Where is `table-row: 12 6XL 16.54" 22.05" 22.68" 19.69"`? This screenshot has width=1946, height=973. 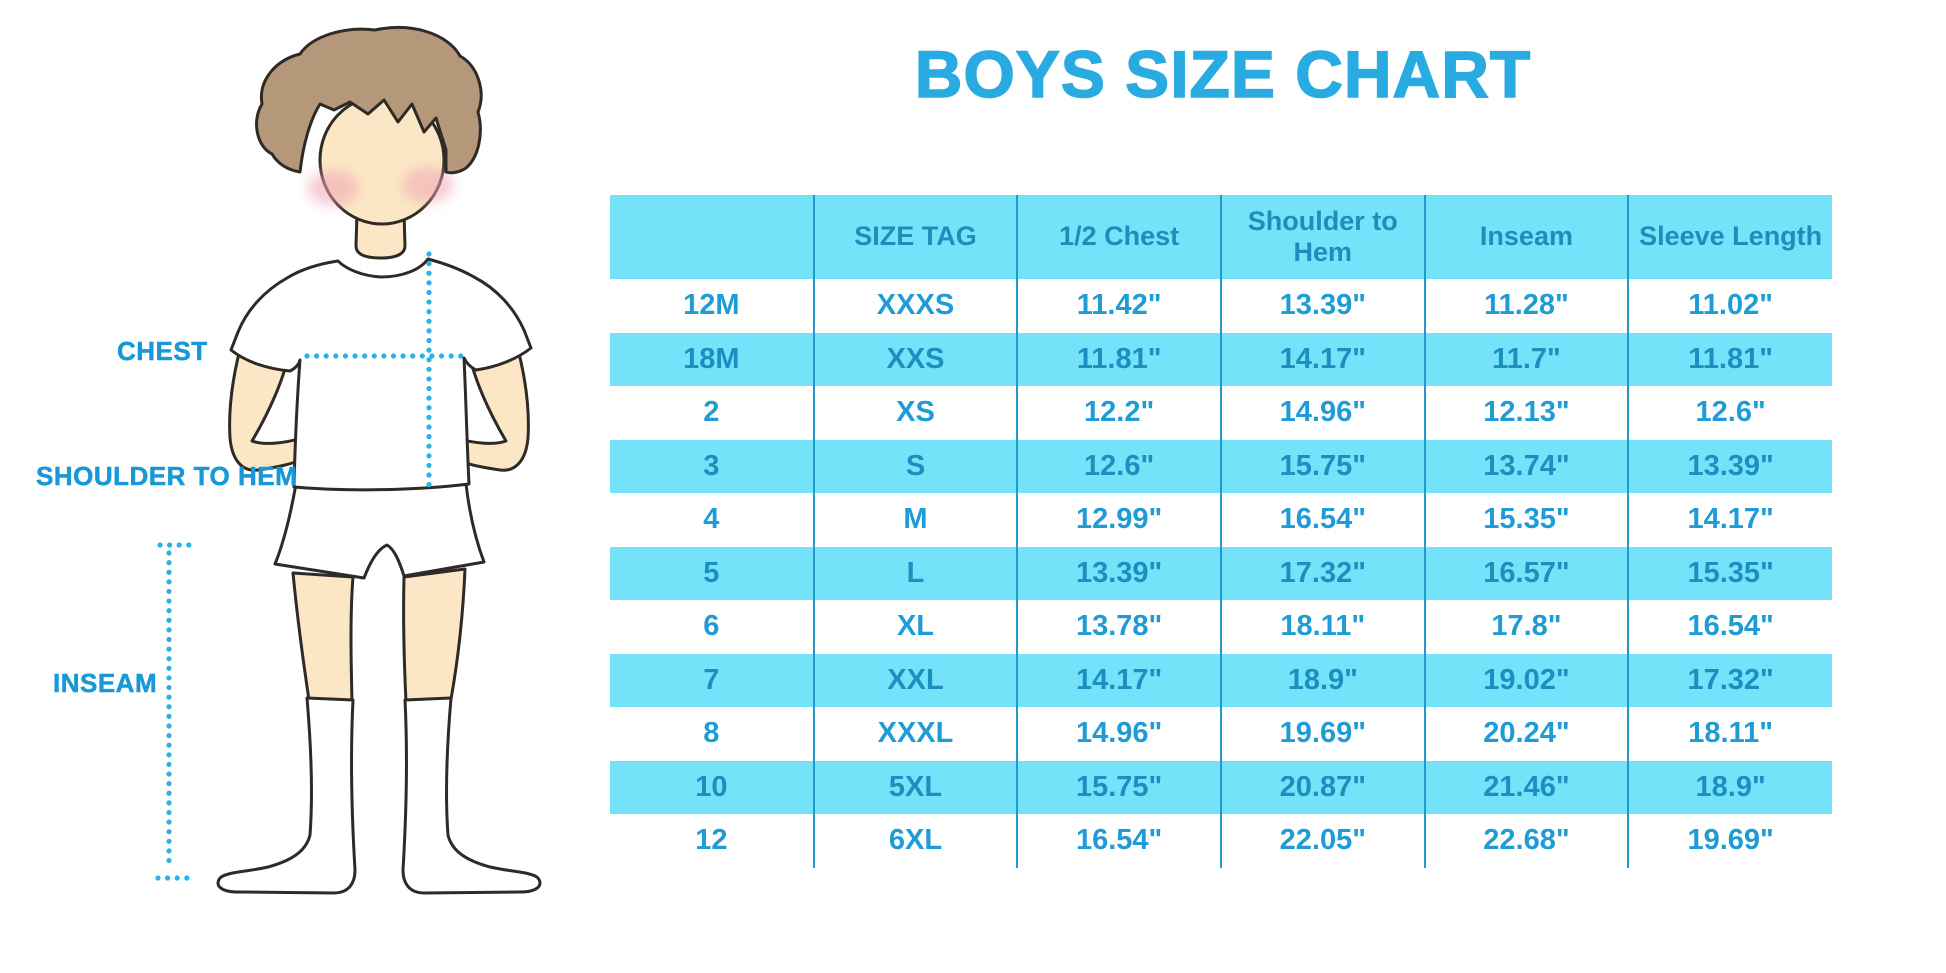 table-row: 12 6XL 16.54" 22.05" 22.68" 19.69" is located at coordinates (1221, 841).